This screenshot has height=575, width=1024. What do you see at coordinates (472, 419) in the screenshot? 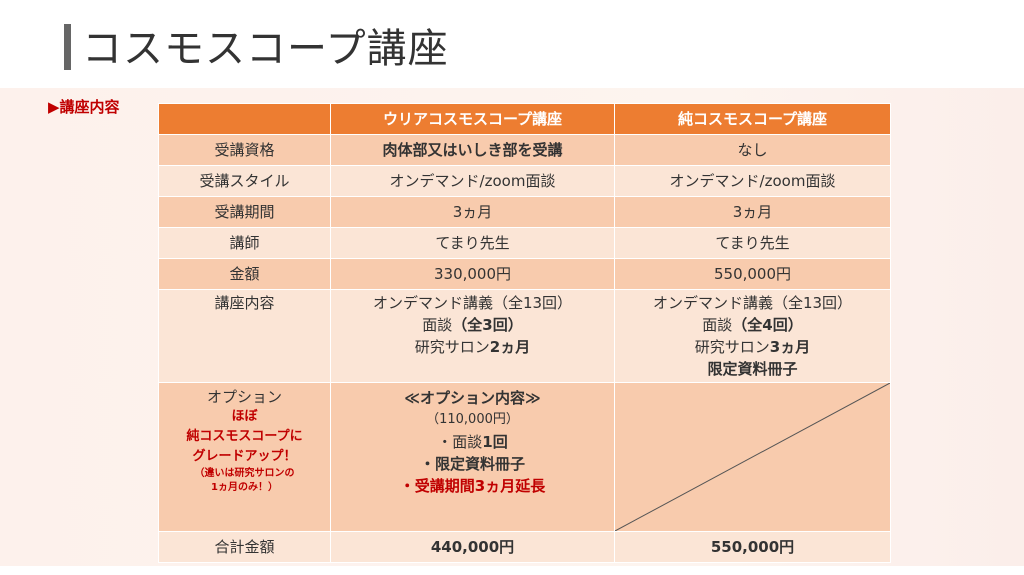
I see `option-price: （110,000円）` at bounding box center [472, 419].